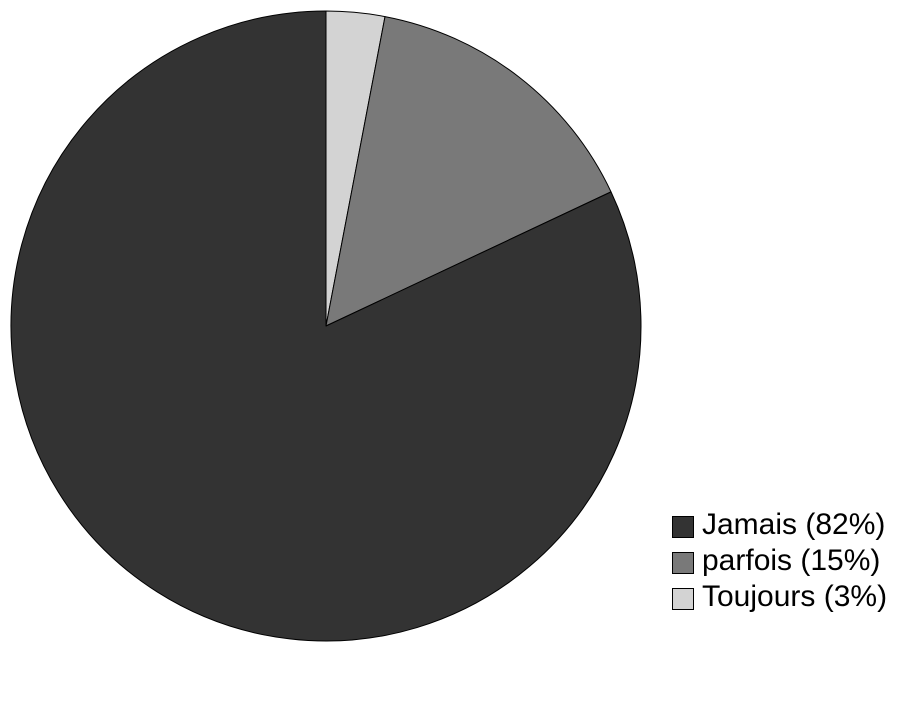  I want to click on legend-swatch-parfois, so click(683, 563).